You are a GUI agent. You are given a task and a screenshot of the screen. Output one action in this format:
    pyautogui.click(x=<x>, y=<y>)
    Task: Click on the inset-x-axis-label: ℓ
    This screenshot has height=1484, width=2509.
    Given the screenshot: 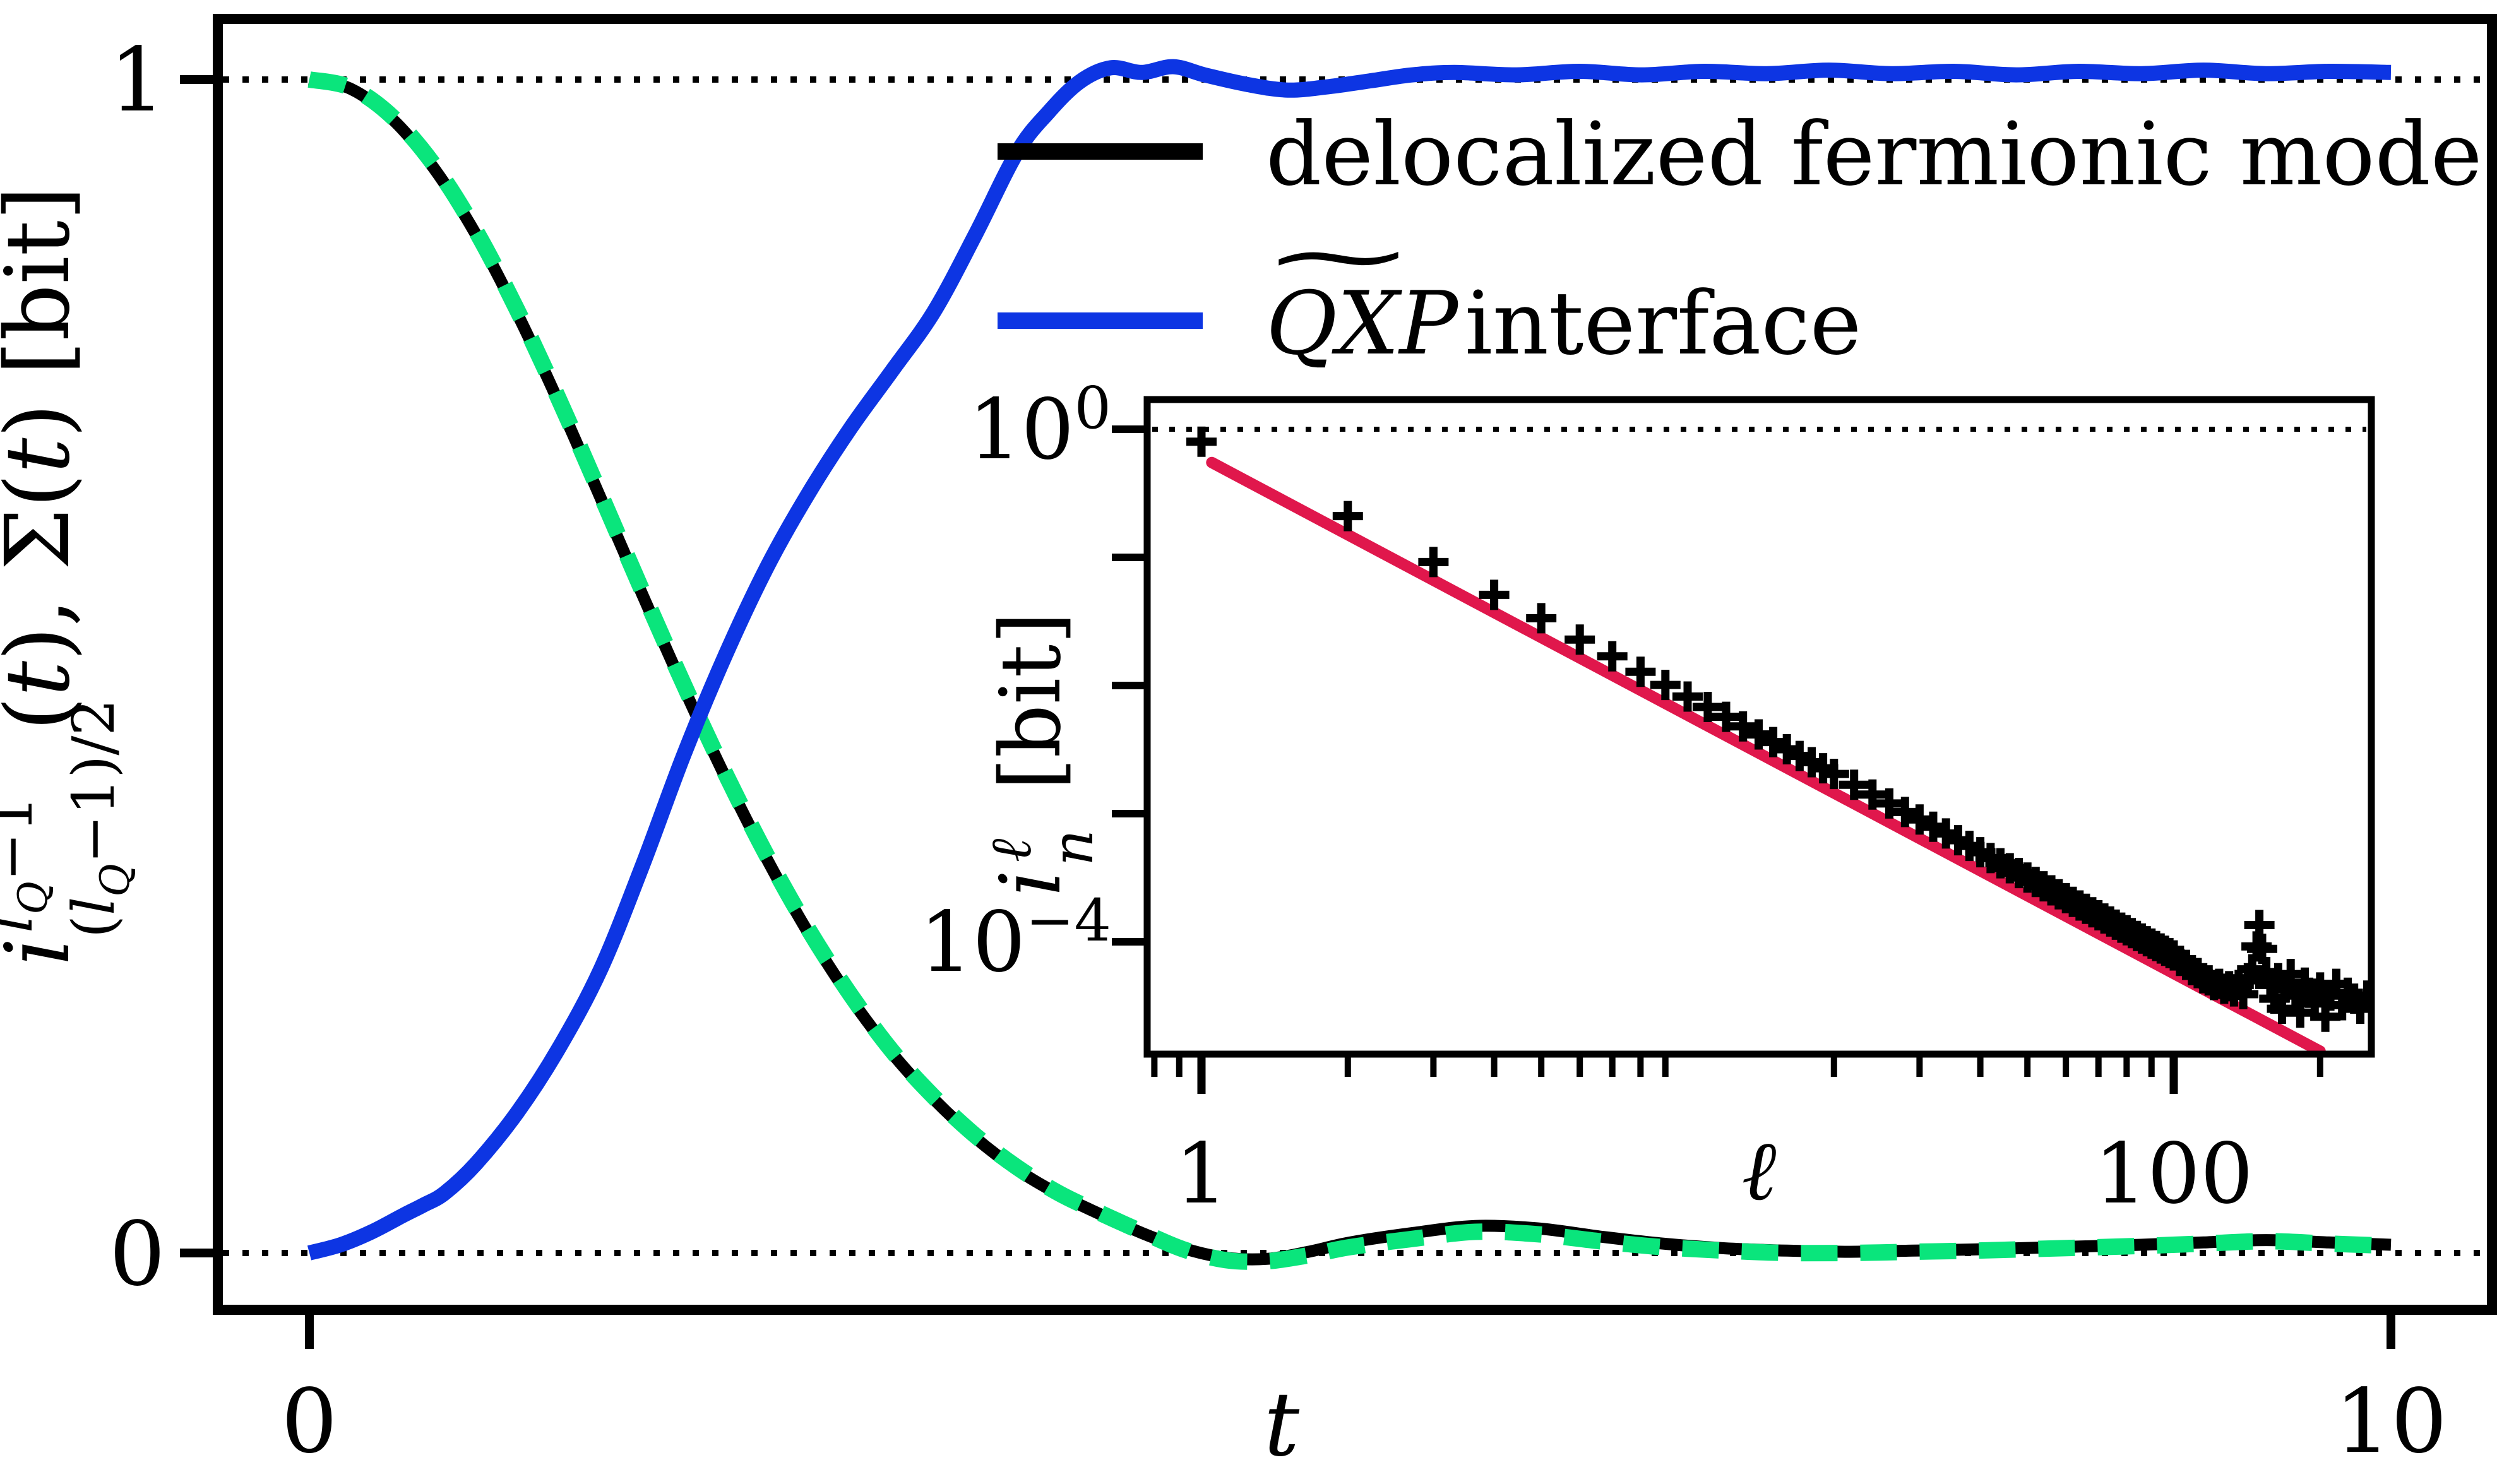 What is the action you would take?
    pyautogui.click(x=1760, y=1171)
    